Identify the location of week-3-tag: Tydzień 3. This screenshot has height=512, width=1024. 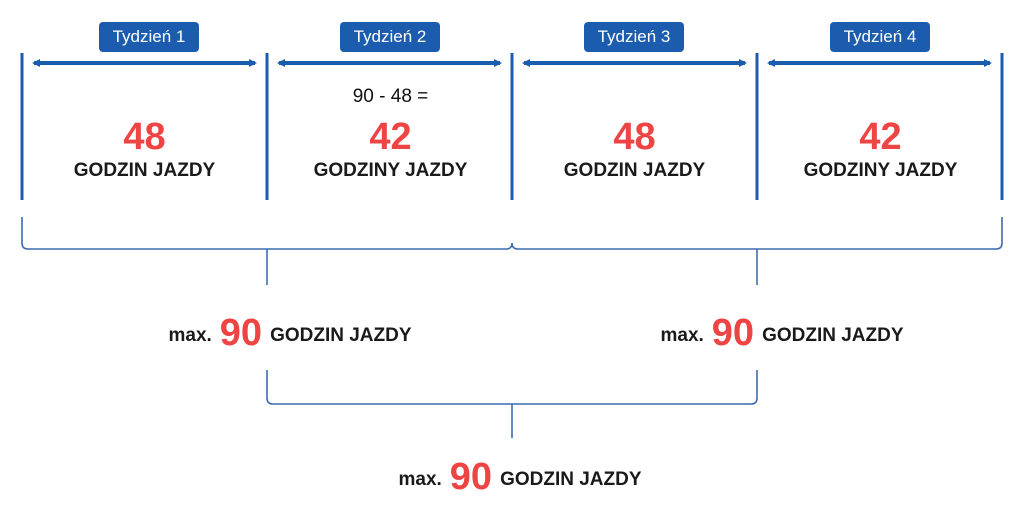
(634, 37).